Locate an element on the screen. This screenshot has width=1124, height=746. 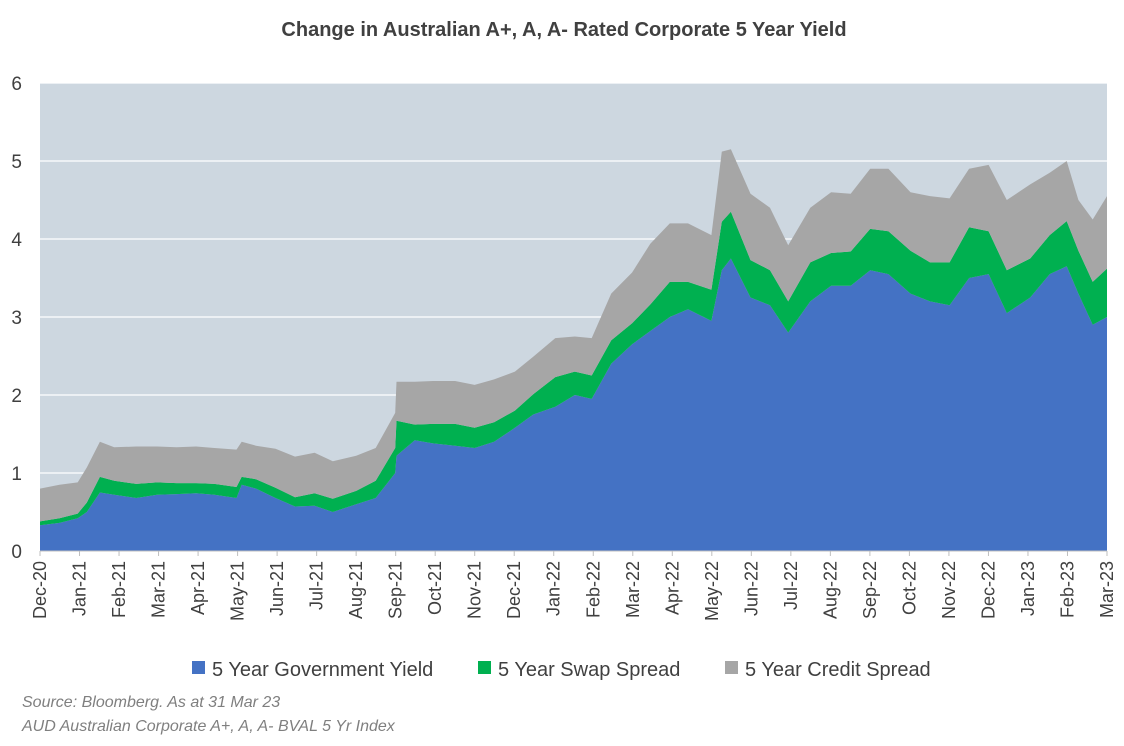
y-tick-label: 4 is located at coordinates (16, 240).